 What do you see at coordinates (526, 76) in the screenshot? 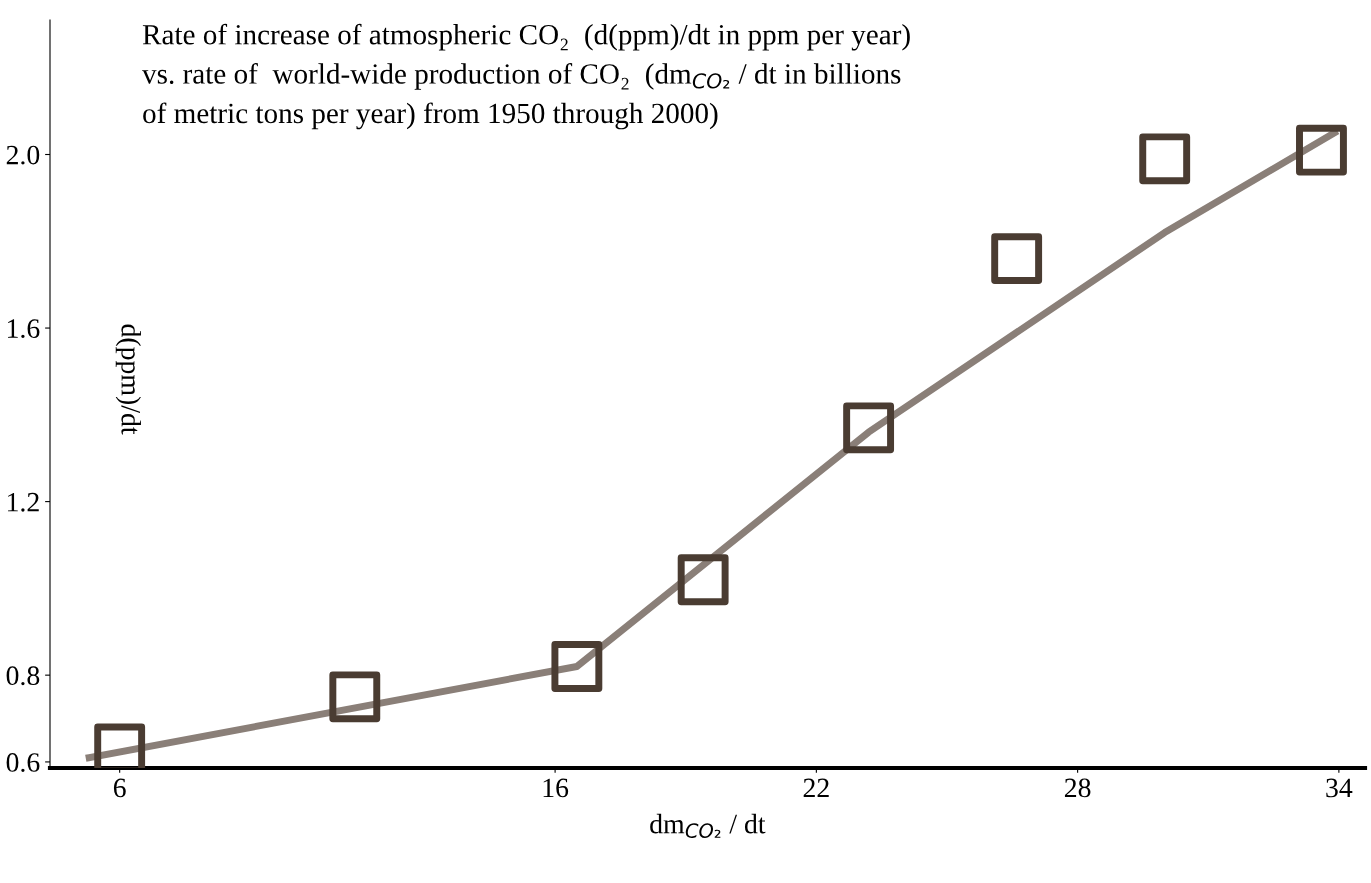
I see `text: Rate of increase of atmospheric CO₂ (d(ppm)/dt in ppm per year) vs. rate of world-wide production of CO₂ (dm$_{CO₂}$ / dt in billions of metric tons per year) from 1950 through 2000)` at bounding box center [526, 76].